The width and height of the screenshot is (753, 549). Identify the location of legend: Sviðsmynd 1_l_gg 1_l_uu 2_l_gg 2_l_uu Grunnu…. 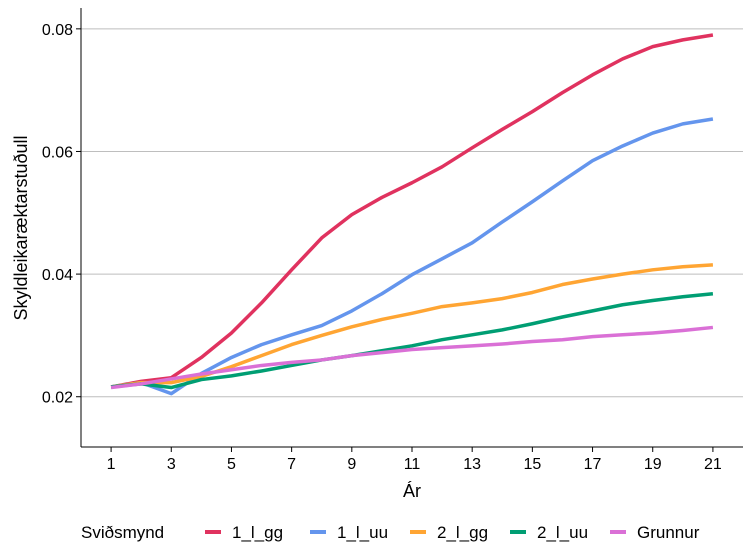
(390, 532).